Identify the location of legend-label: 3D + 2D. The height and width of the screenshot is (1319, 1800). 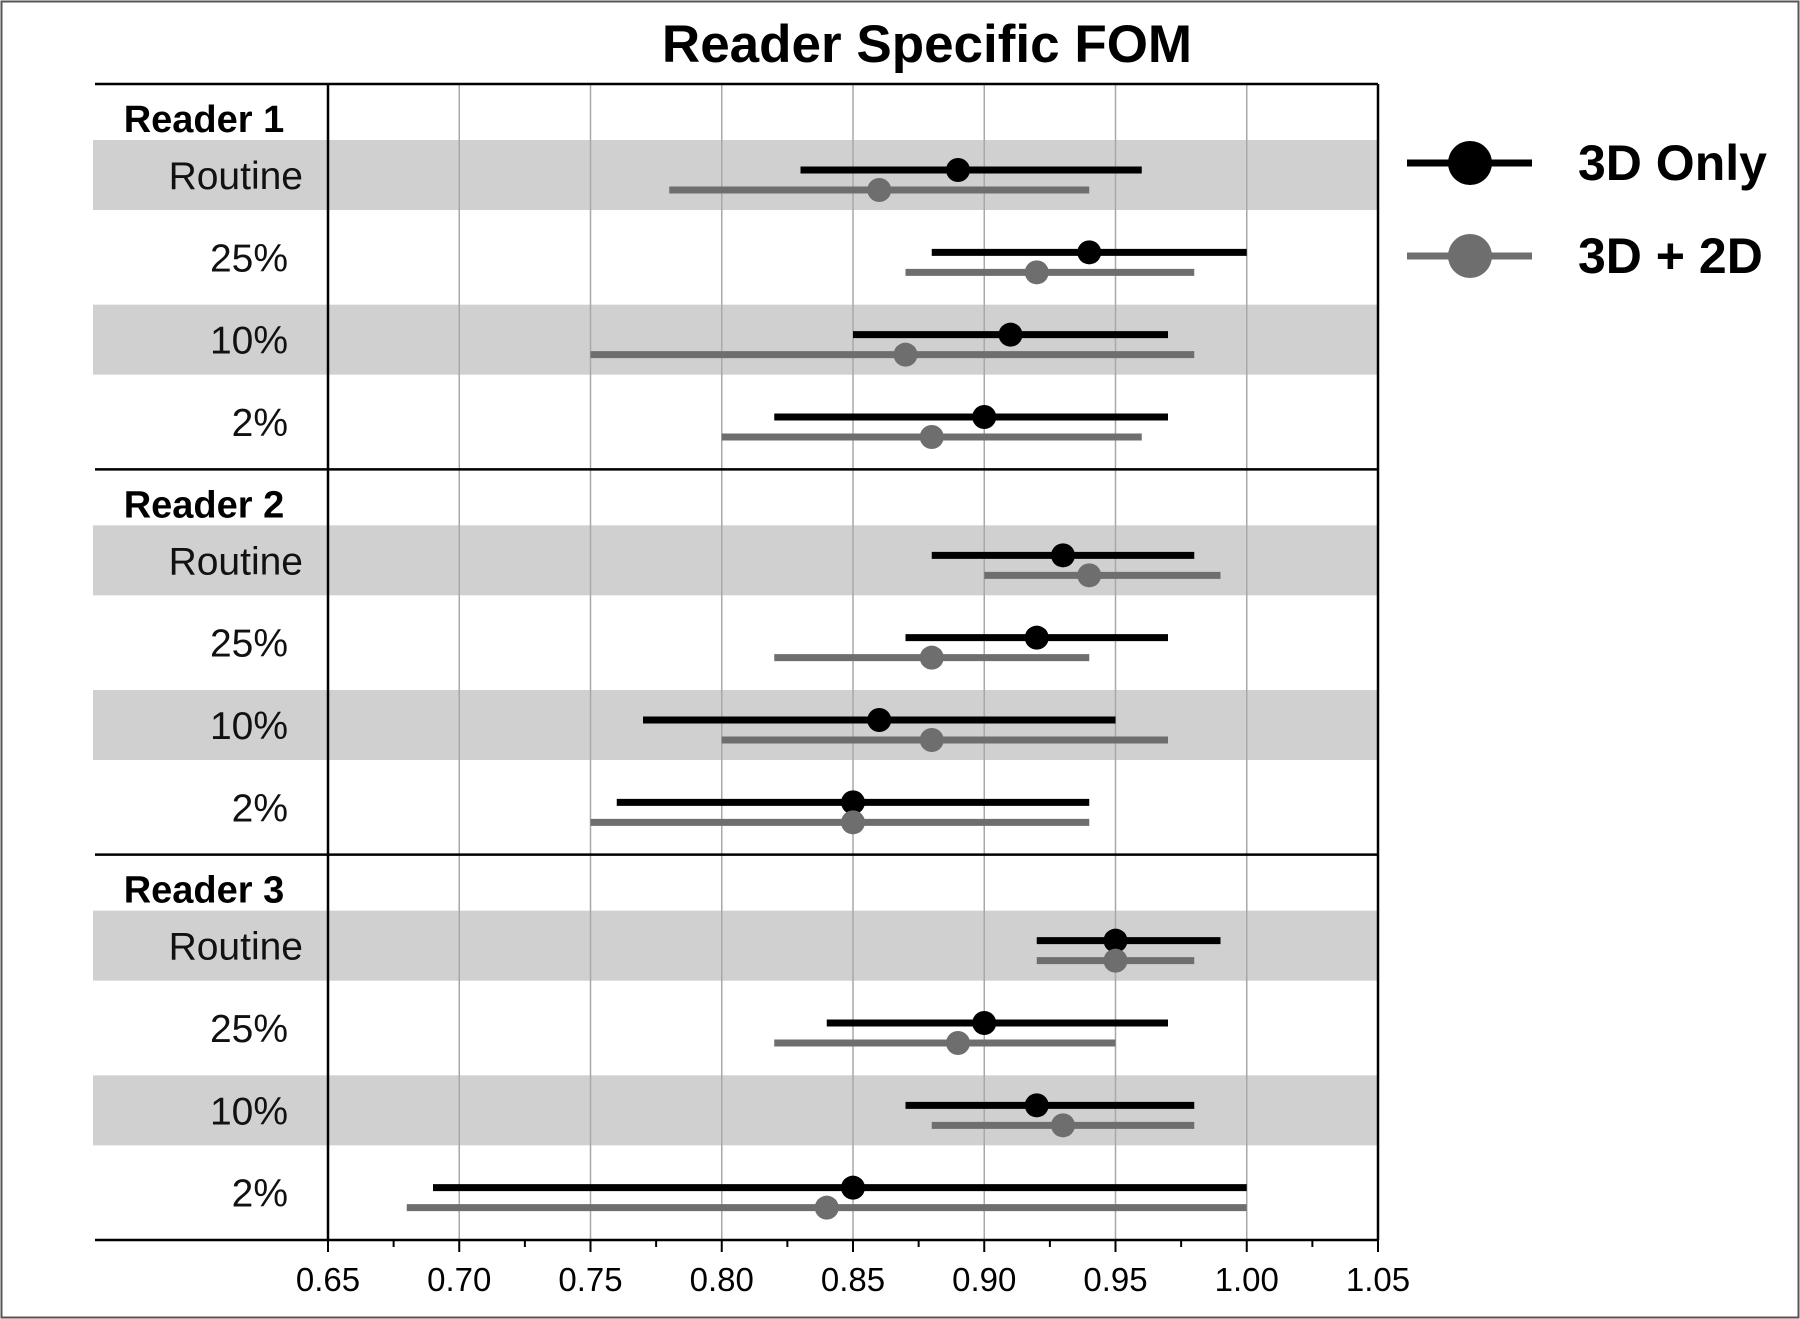
(1670, 256).